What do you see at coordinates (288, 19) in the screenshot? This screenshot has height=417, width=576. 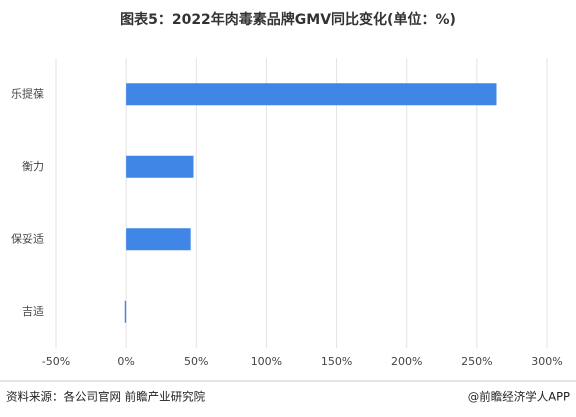 I see `chart-title: 图表5：2022年肉毒素品牌GMV同比变化(单位：%)` at bounding box center [288, 19].